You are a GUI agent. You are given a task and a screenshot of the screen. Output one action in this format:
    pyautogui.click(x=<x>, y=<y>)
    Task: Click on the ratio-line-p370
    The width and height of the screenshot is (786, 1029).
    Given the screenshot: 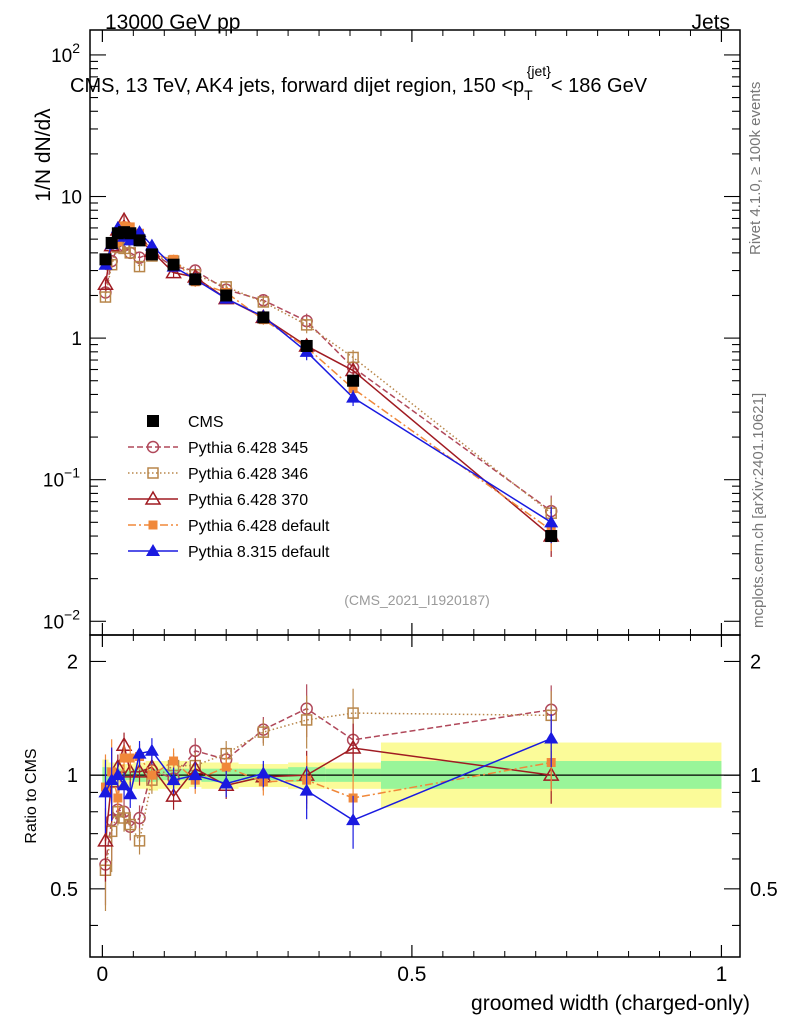 What is the action you would take?
    pyautogui.click(x=328, y=793)
    